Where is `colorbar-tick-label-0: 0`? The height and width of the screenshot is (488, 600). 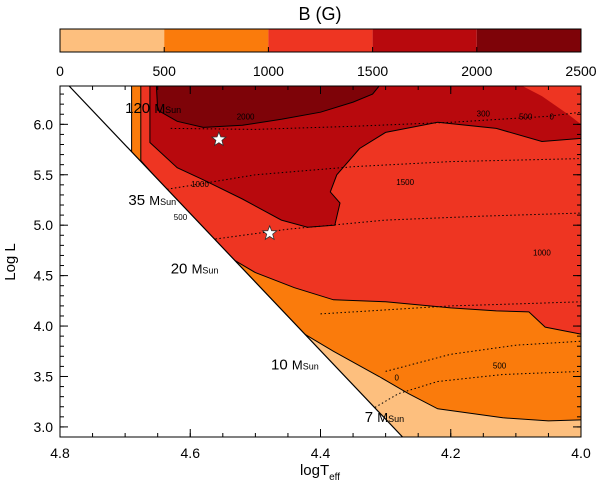 colorbar-tick-label-0: 0 is located at coordinates (60, 71).